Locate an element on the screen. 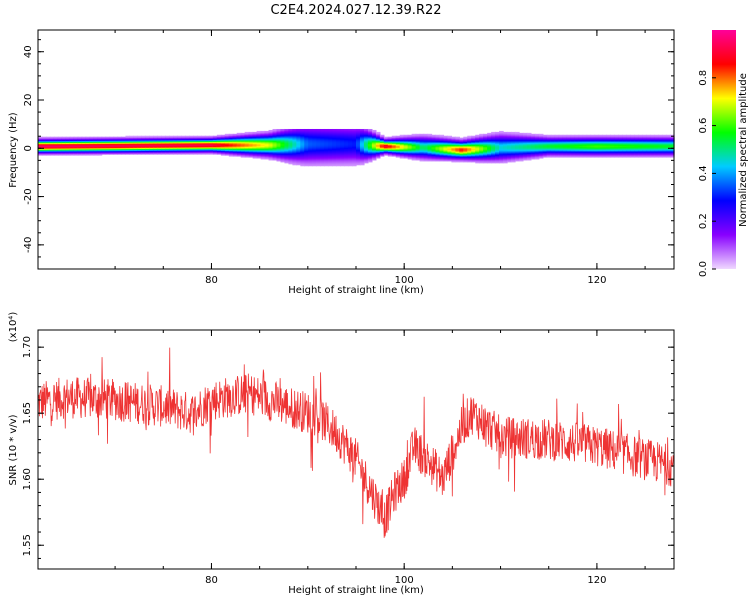 The height and width of the screenshot is (600, 750). colorbar-tick-label: 0.2 is located at coordinates (703, 221).